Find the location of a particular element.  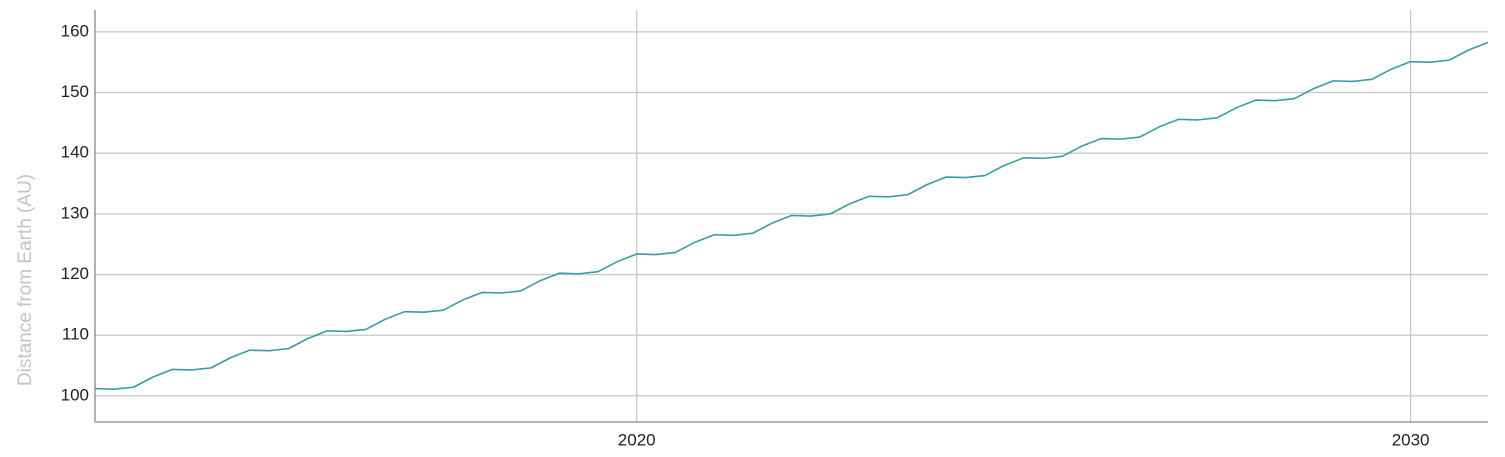

y-tick-label: 110 is located at coordinates (75, 334).